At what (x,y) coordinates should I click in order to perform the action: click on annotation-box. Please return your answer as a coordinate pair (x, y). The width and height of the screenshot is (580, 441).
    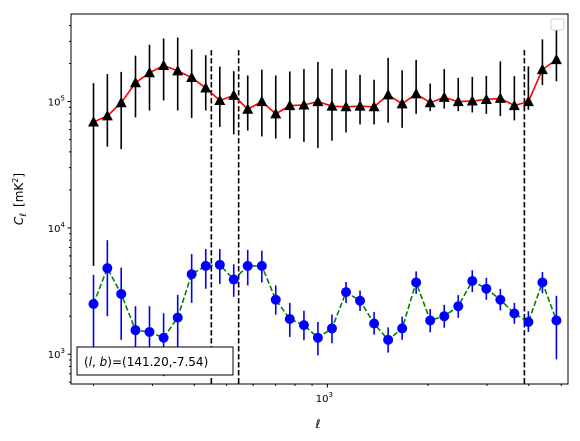
    Looking at the image, I should click on (155, 361).